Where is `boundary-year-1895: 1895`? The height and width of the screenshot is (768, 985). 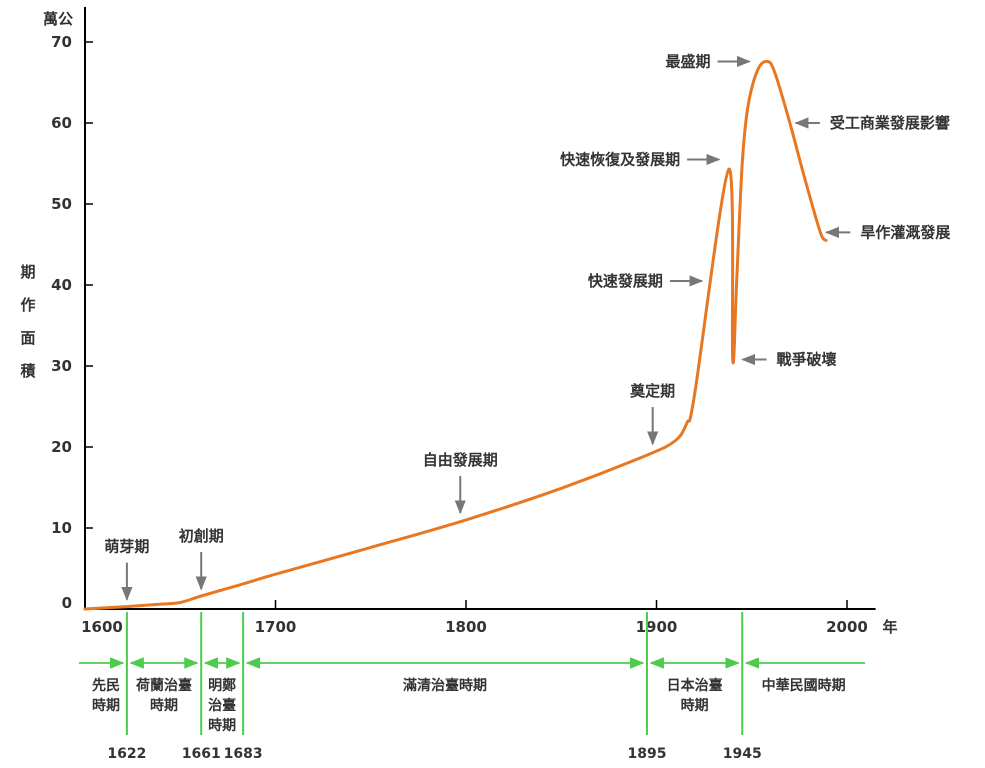
boundary-year-1895: 1895 is located at coordinates (646, 754).